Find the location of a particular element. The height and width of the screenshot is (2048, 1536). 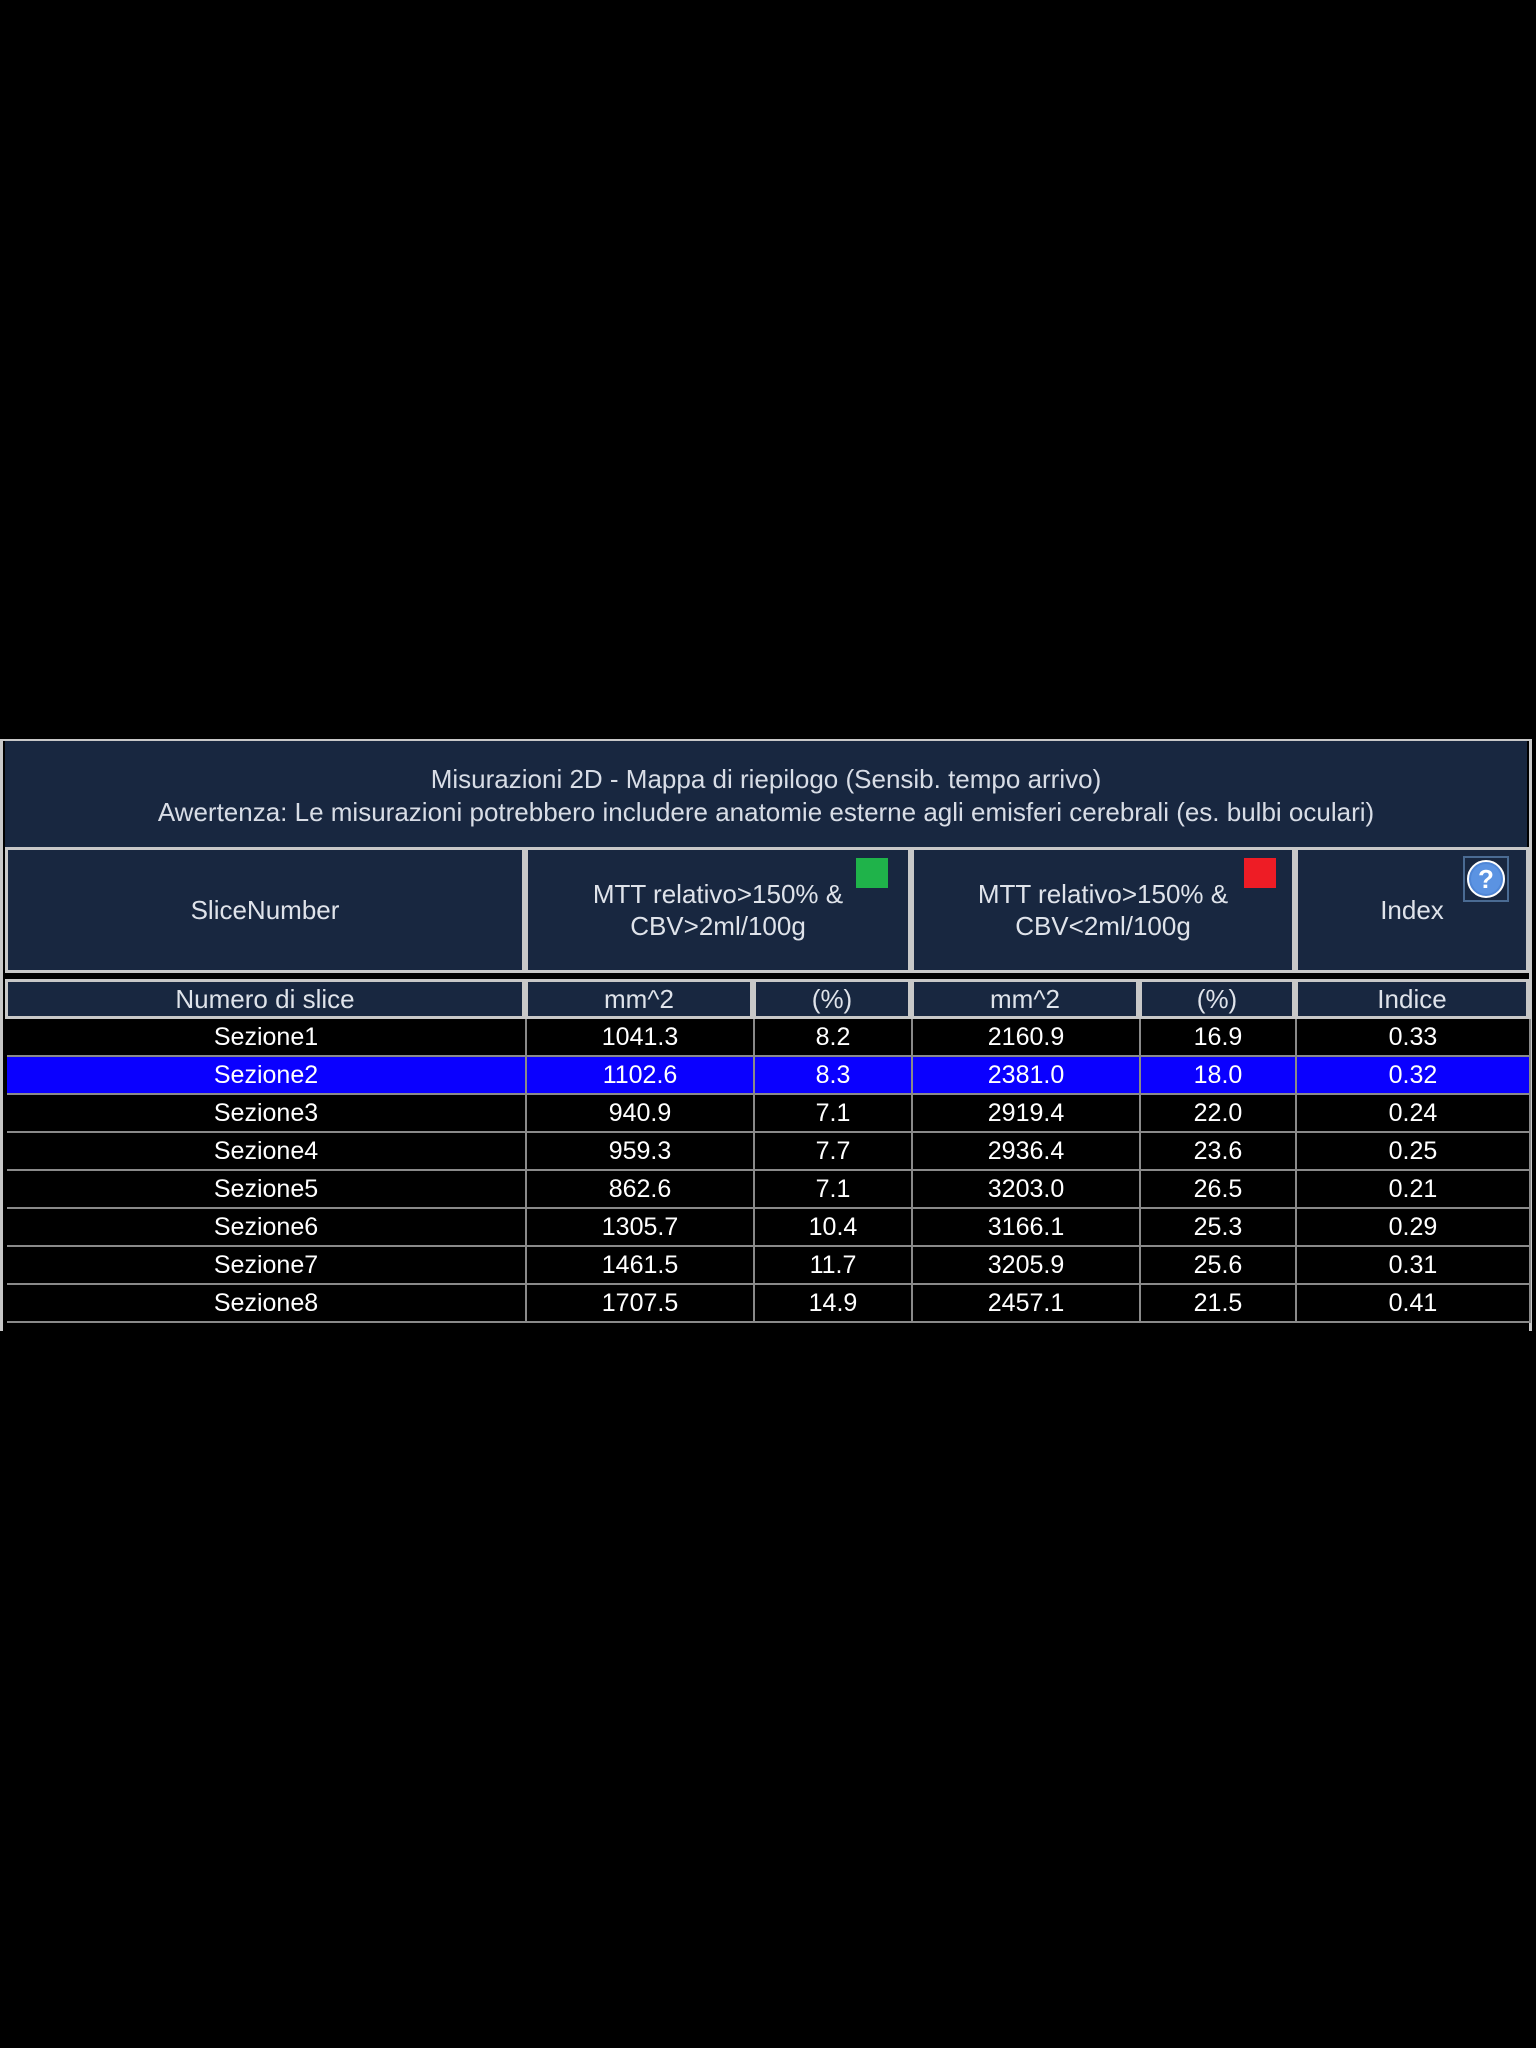

table-row: Sezione6 1305.7 10.4 3166.1 25.3 0.29 is located at coordinates (769, 1228).